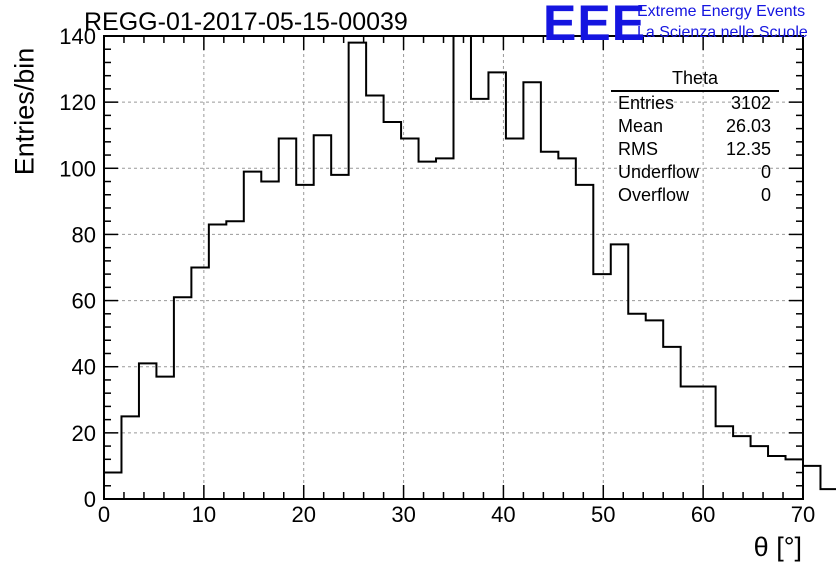 This screenshot has width=836, height=572. I want to click on stats-row-underflow: Underflow 0, so click(695, 172).